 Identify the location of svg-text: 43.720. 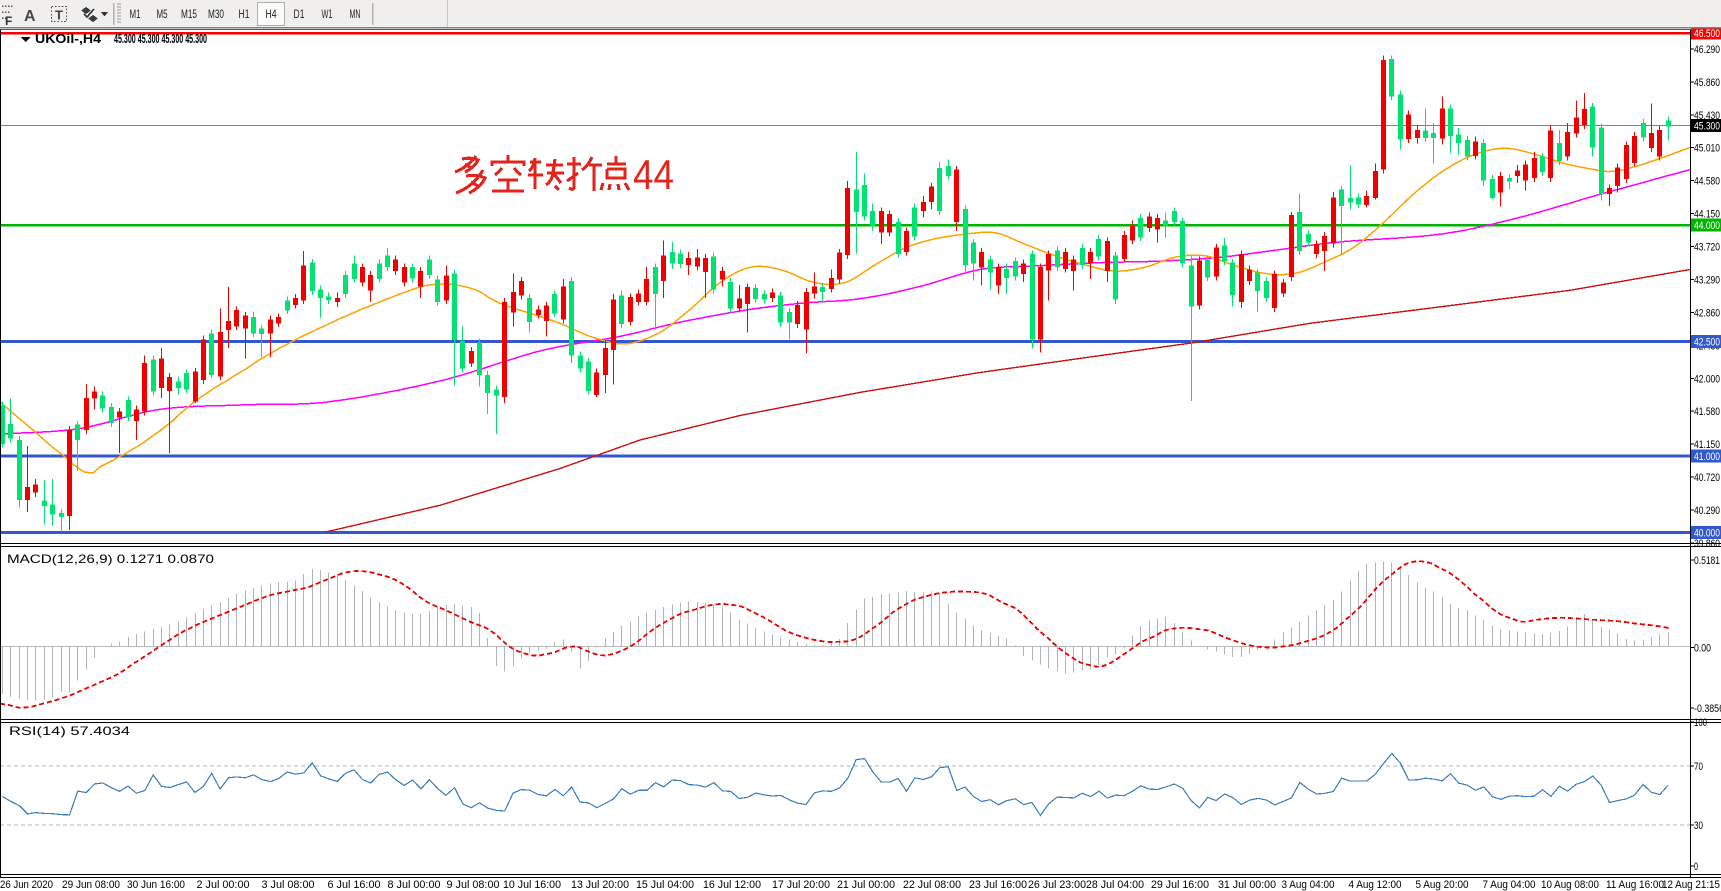
(1707, 248).